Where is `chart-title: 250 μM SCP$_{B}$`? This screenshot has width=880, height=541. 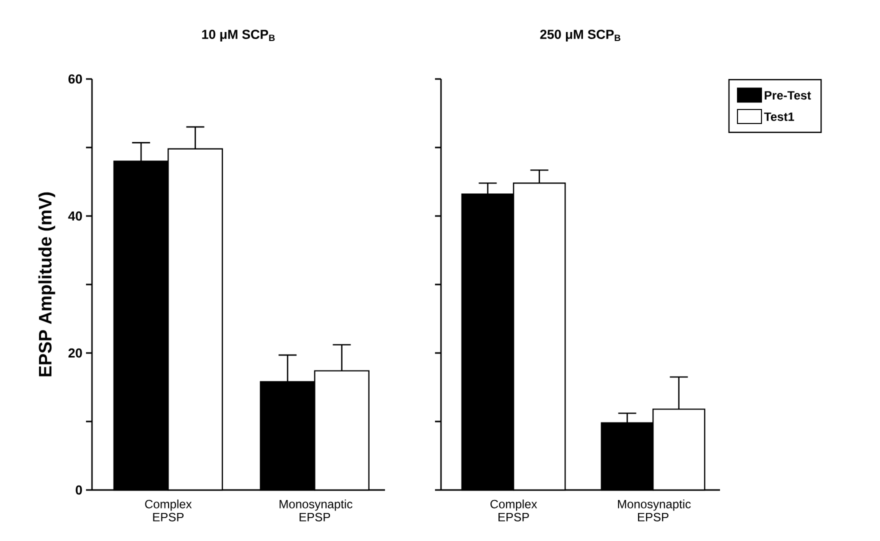
chart-title: 250 μM SCP$_{B}$ is located at coordinates (580, 36).